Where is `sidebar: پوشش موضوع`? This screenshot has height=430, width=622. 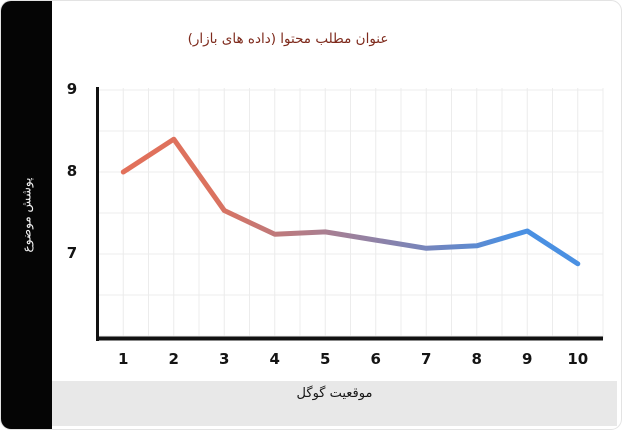
sidebar: پوشش موضوع is located at coordinates (26, 215).